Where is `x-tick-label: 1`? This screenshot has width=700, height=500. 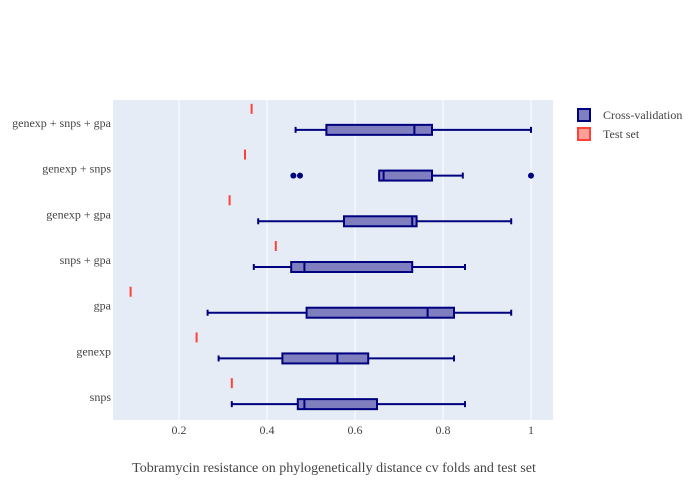
x-tick-label: 1 is located at coordinates (531, 430).